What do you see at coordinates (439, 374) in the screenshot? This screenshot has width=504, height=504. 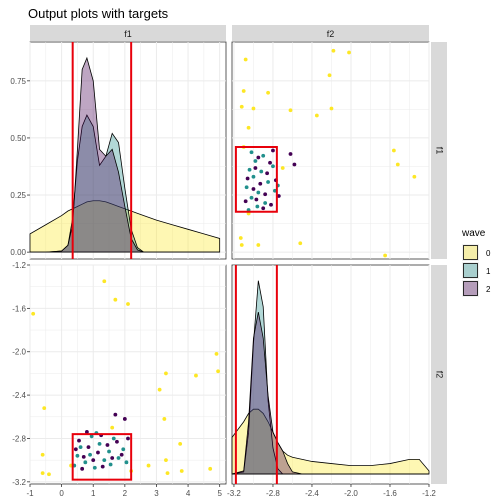 I see `strip-row-f2-bg` at bounding box center [439, 374].